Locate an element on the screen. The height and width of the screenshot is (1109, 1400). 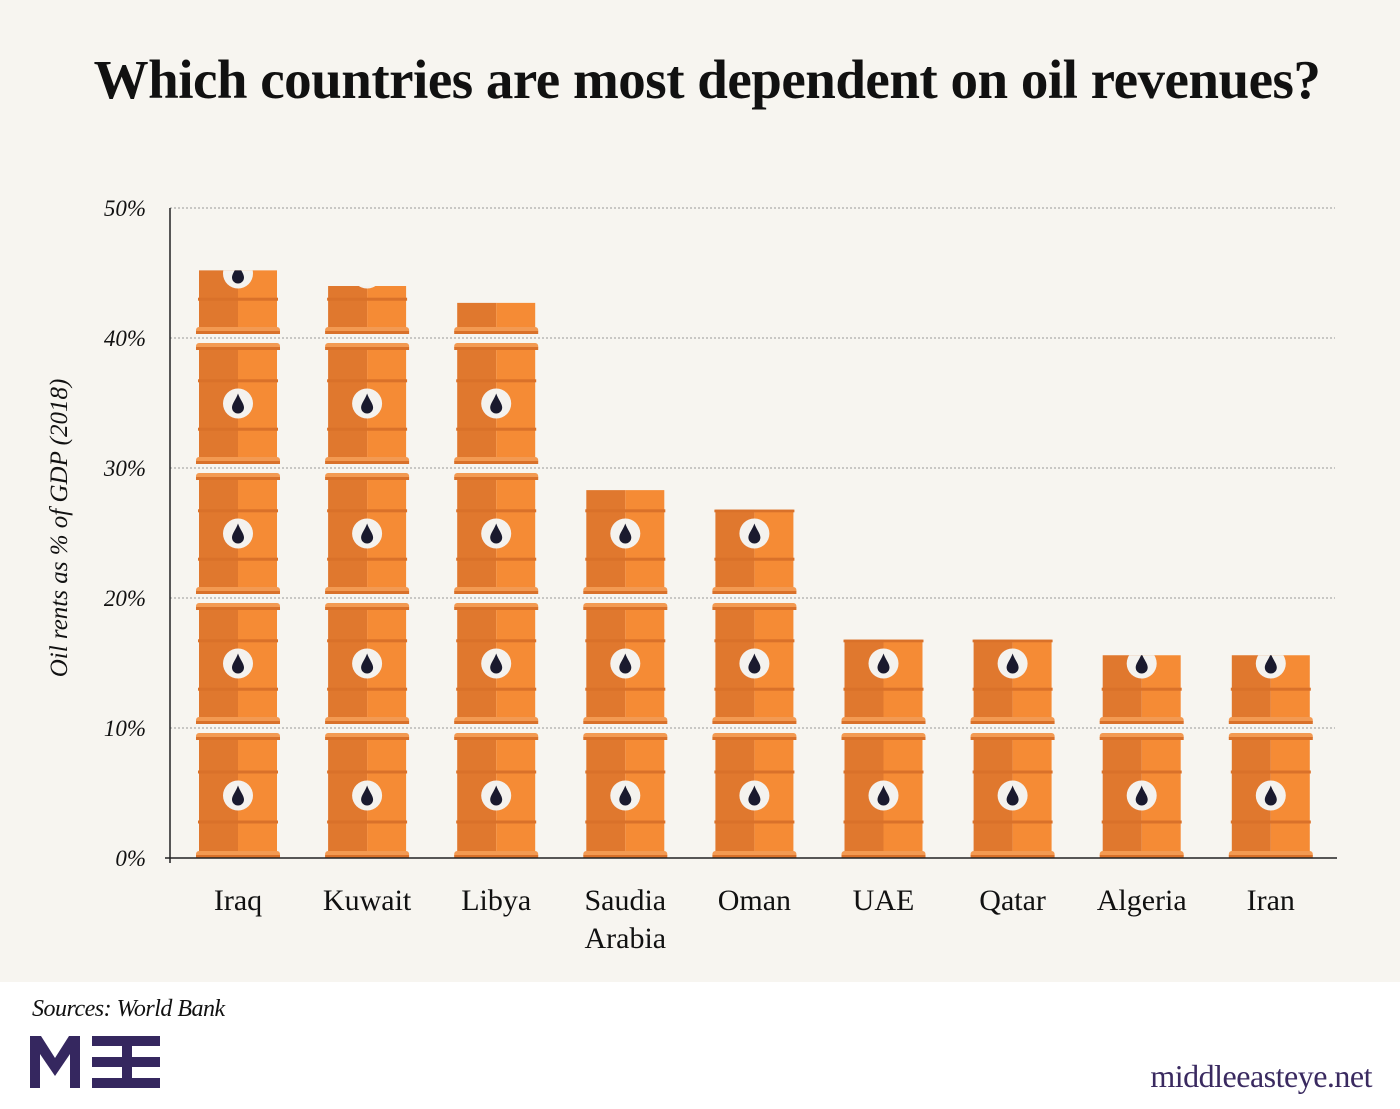
y-tick-label: 30% is located at coordinates (124, 468).